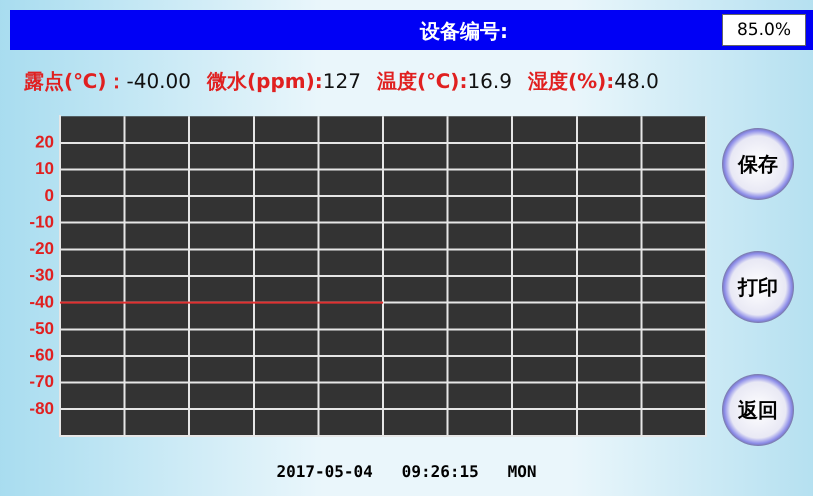  I want to click on text: -40.00, so click(158, 81).